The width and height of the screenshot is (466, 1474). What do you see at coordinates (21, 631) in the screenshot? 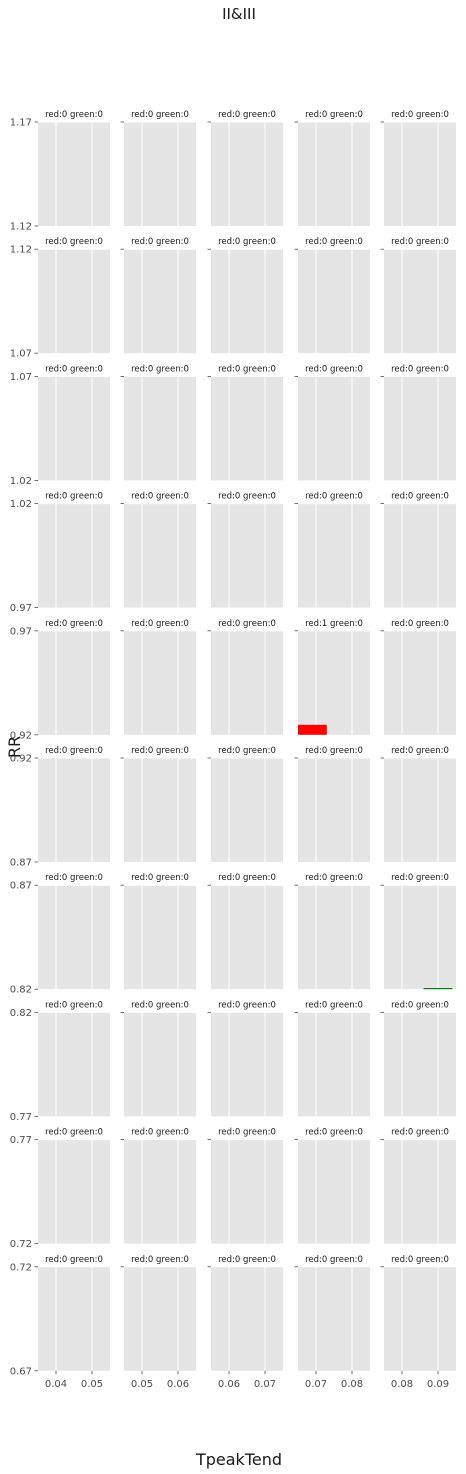
I see `ytick-label-4: 0.97` at bounding box center [21, 631].